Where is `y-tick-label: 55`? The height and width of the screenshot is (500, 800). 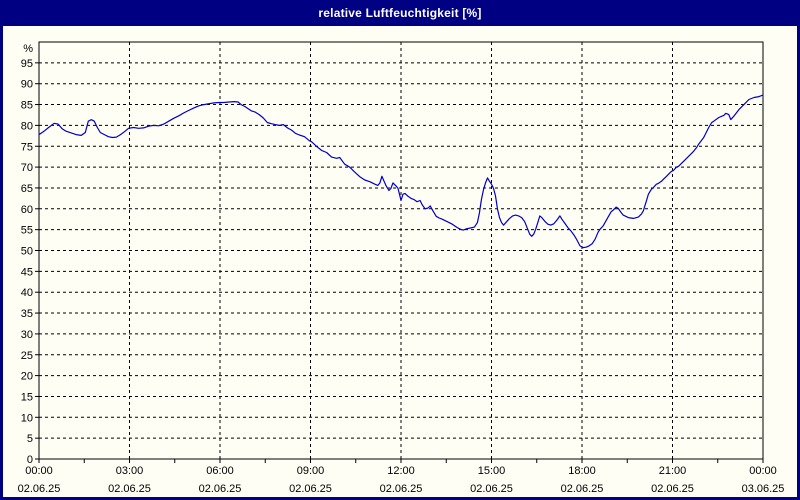 y-tick-label: 55 is located at coordinates (27, 231).